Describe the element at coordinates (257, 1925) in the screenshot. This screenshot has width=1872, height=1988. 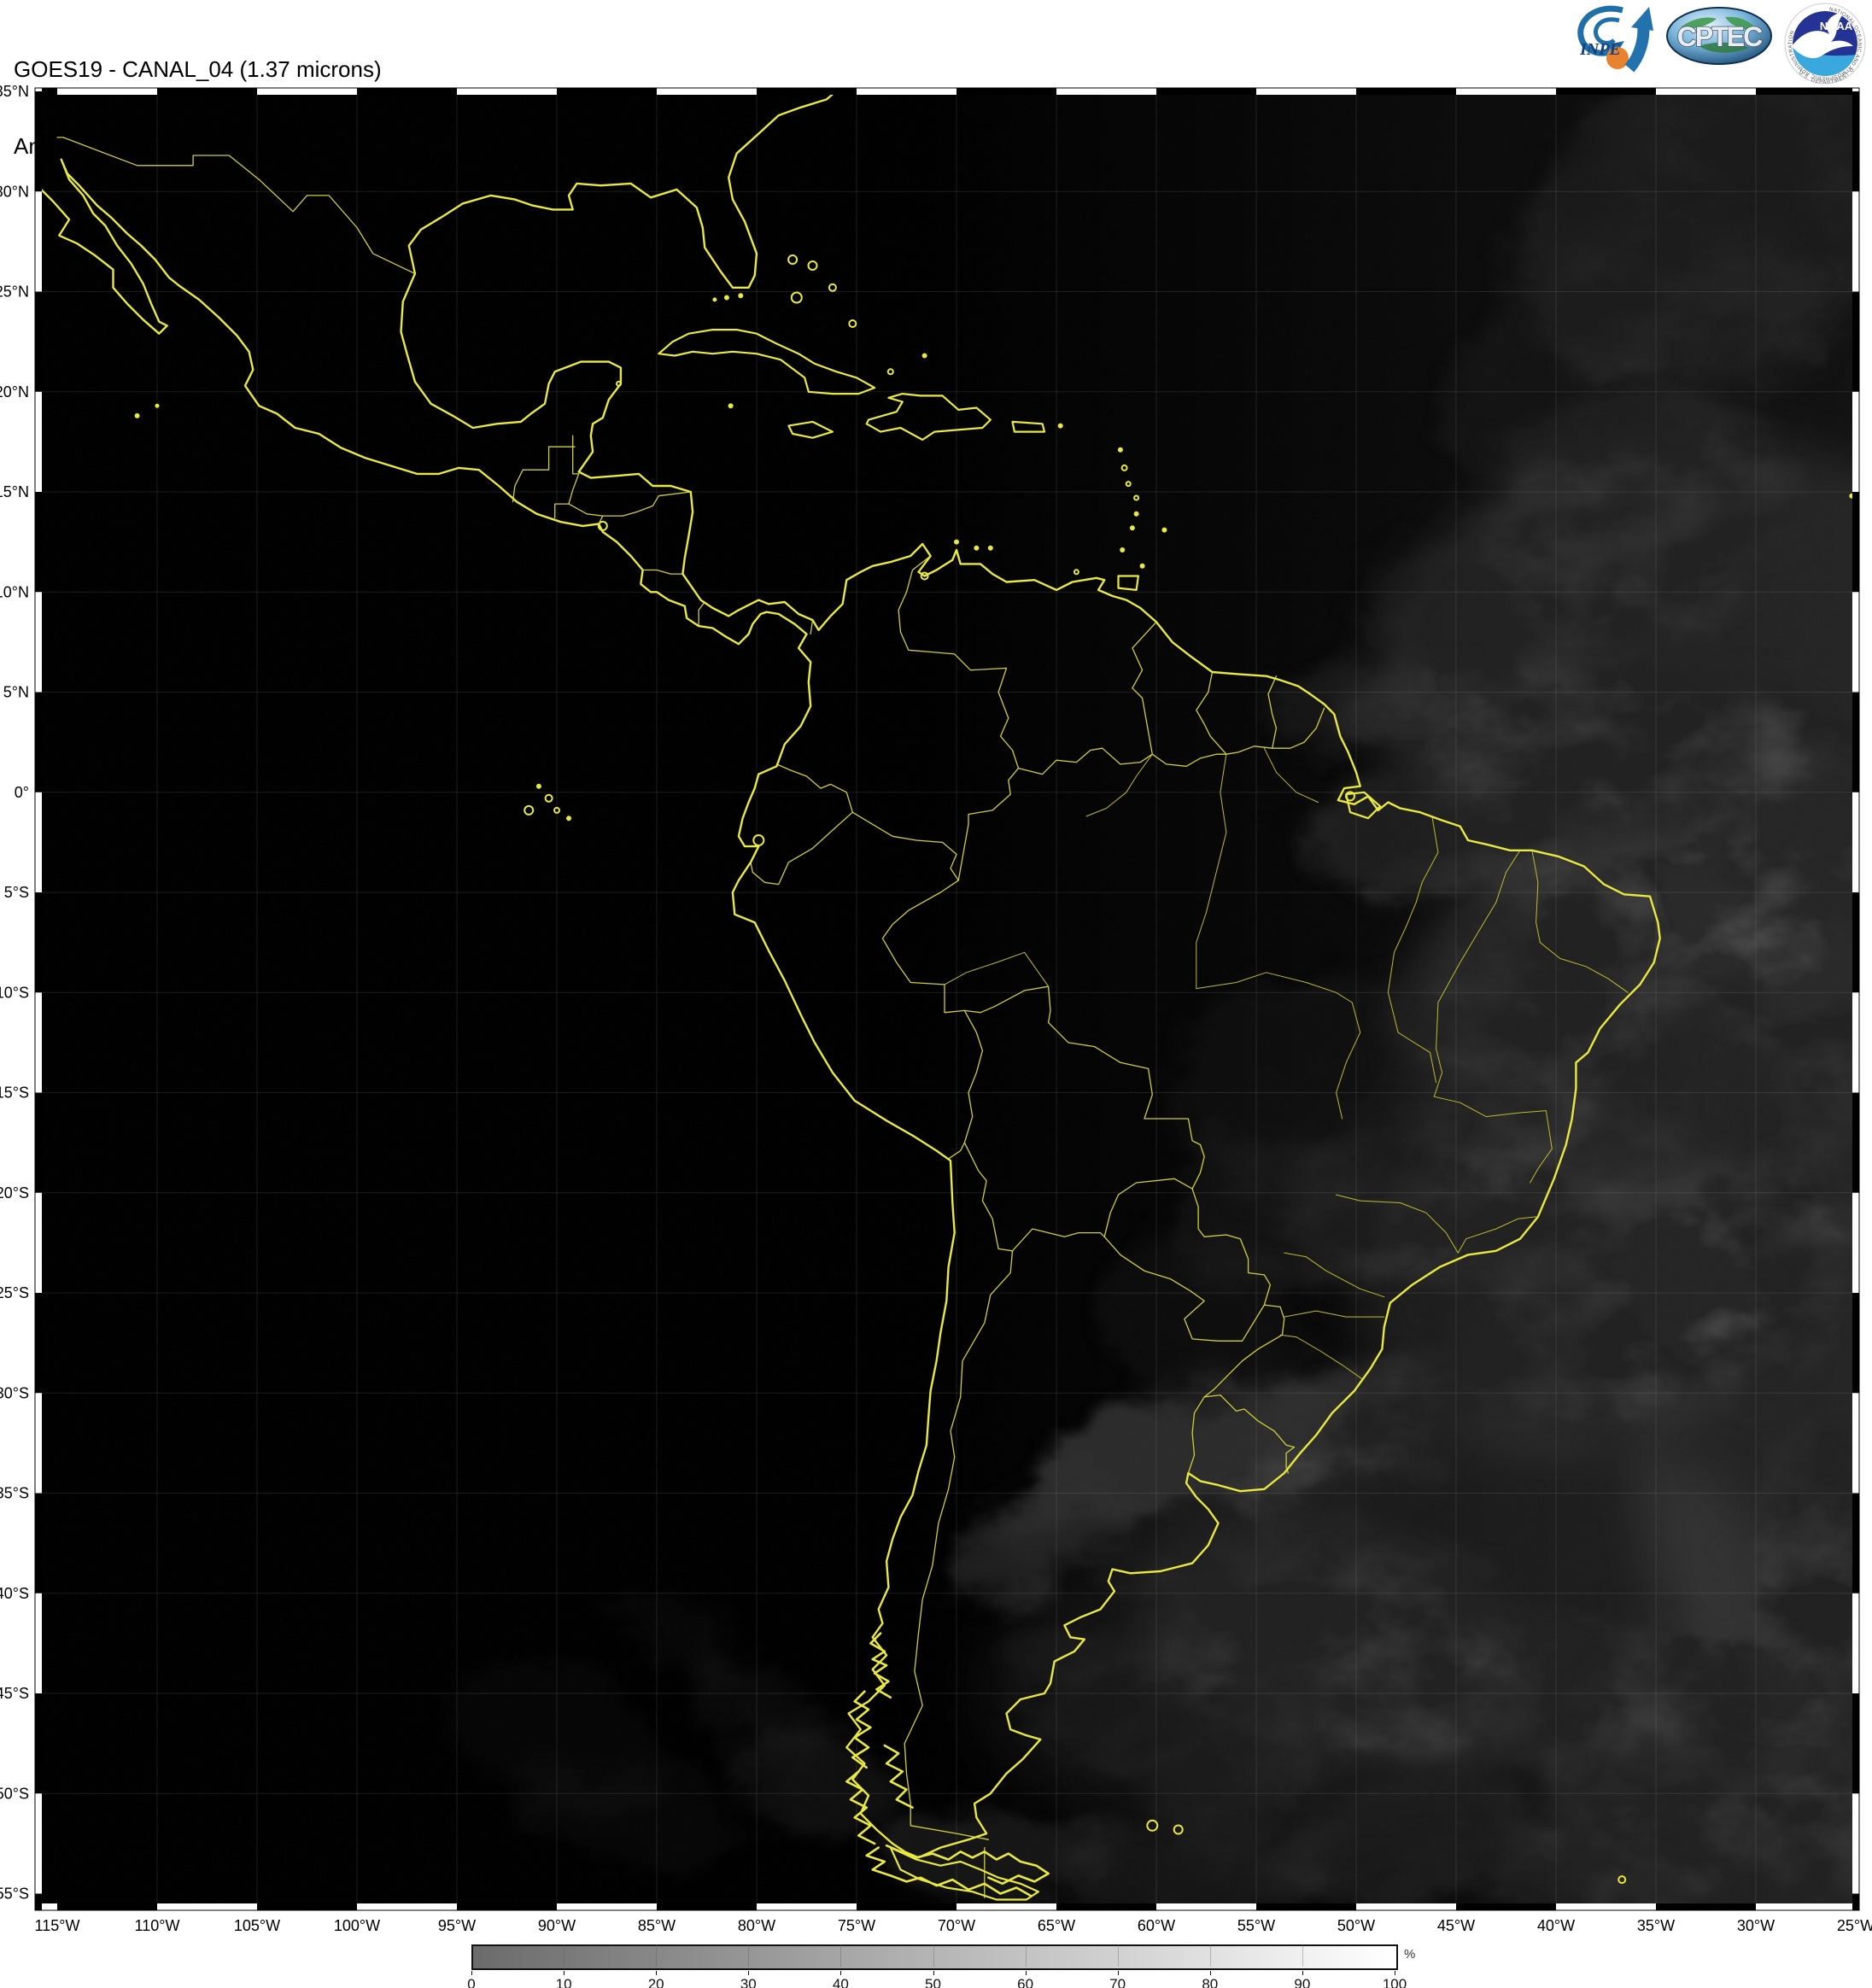
I see `lon-axis-label: 105°W` at that location.